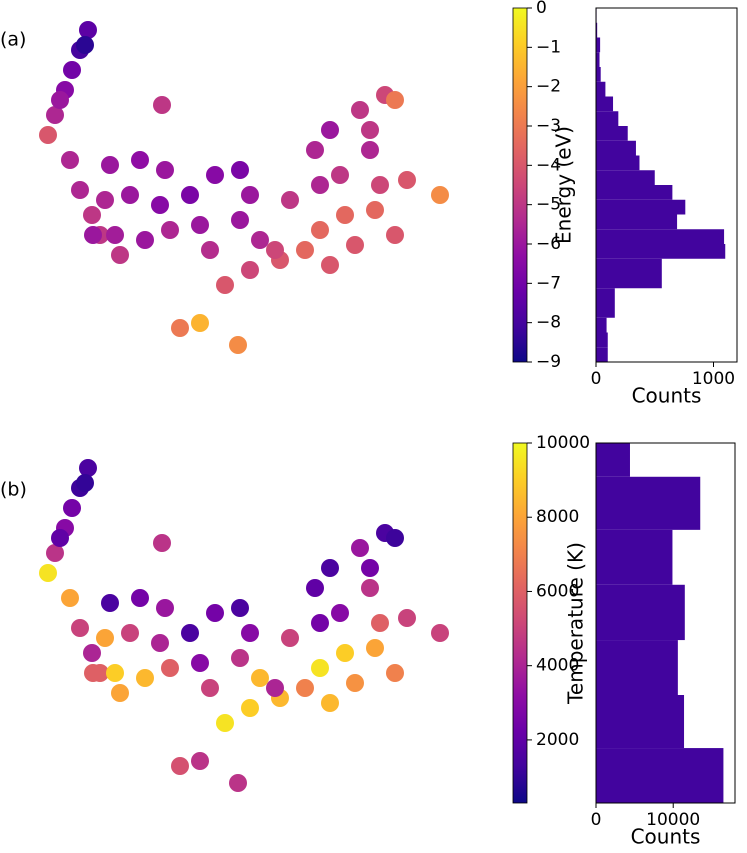 The image size is (747, 853). I want to click on colorbar-tick-label: −3, so click(548, 126).